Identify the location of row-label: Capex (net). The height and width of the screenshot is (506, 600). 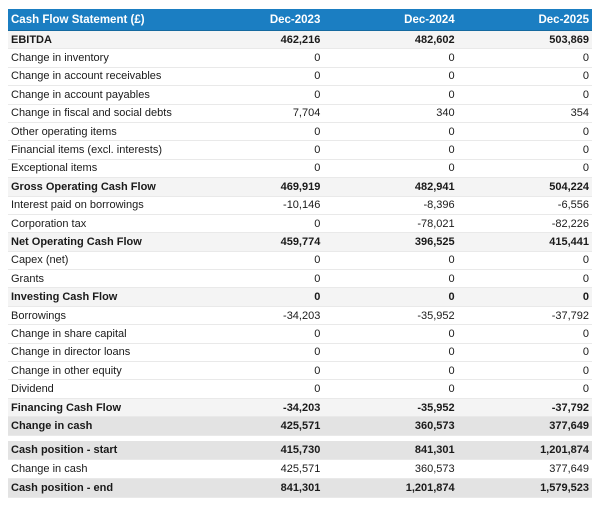
(99, 261).